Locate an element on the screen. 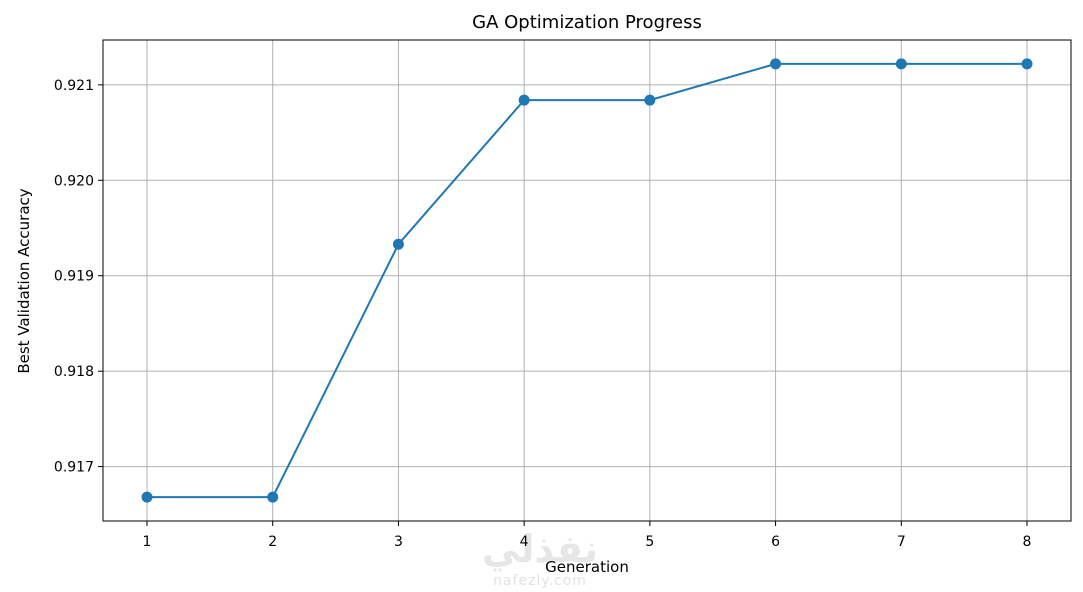 The width and height of the screenshot is (1083, 592). watermark-arabic-text: نفذلي is located at coordinates (540, 549).